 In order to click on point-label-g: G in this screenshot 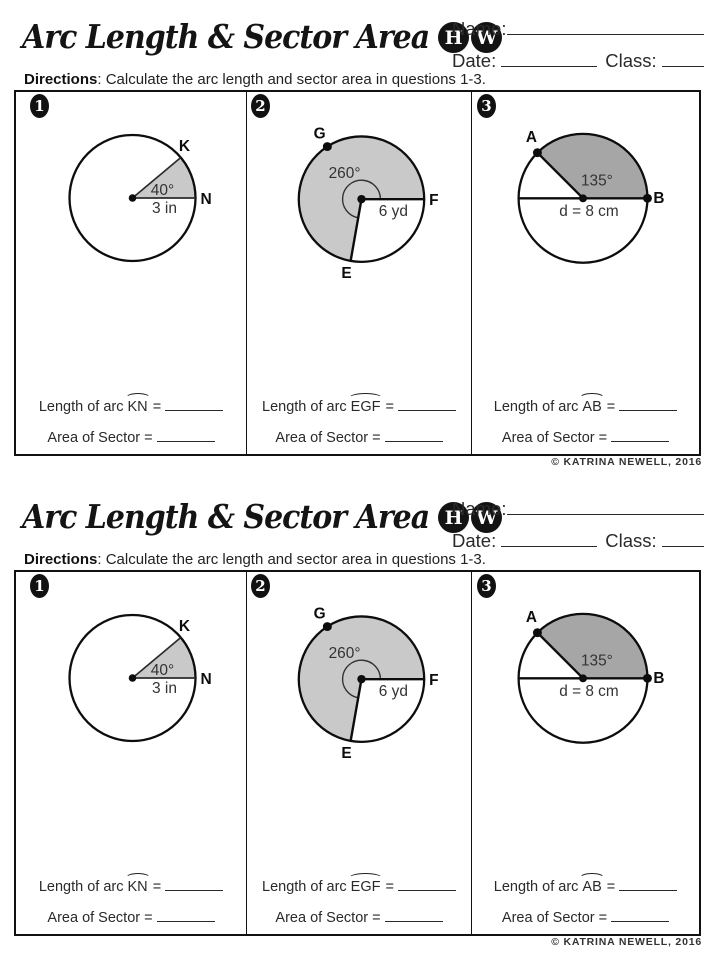, I will do `click(320, 133)`.